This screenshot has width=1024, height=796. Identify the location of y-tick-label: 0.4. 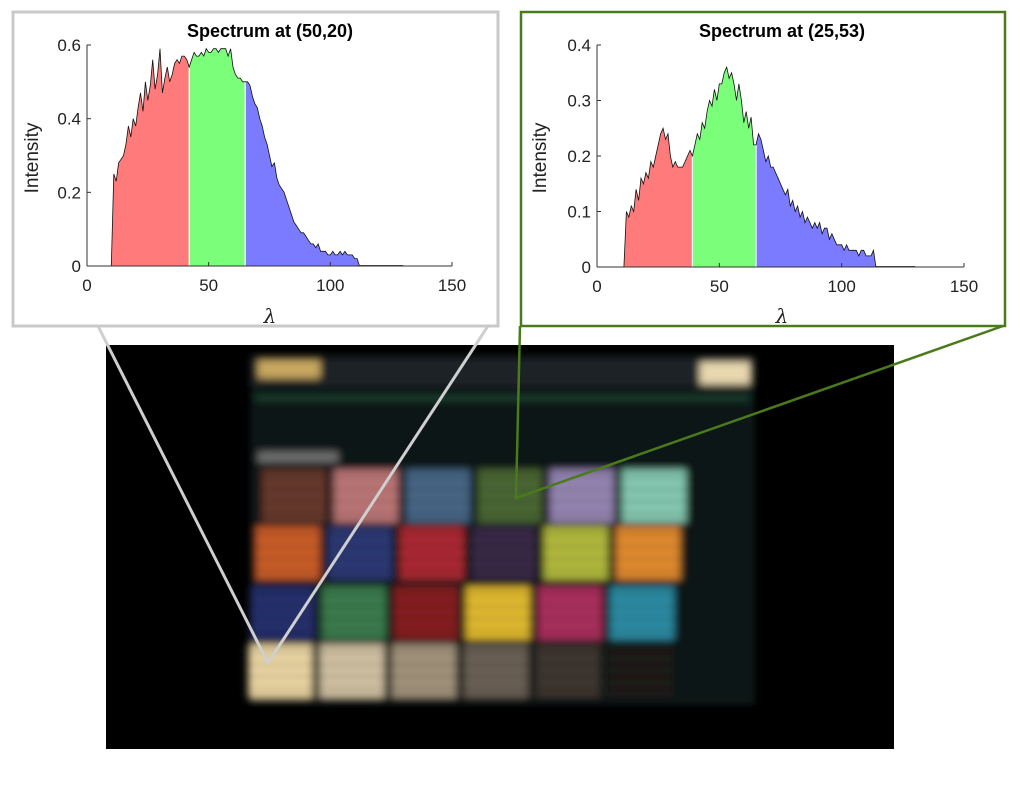
(579, 45).